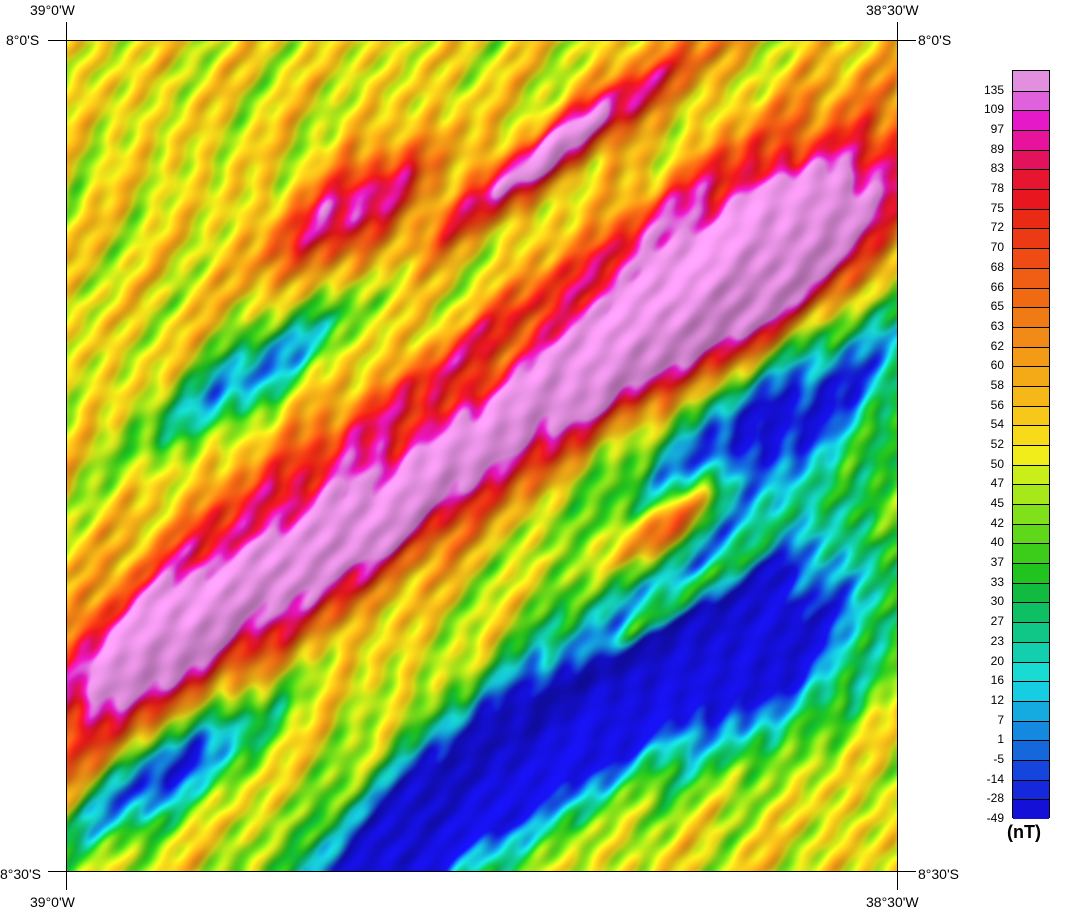 The image size is (1069, 920). What do you see at coordinates (20, 874) in the screenshot?
I see `left-bottom-latitude-label: 8°30'S` at bounding box center [20, 874].